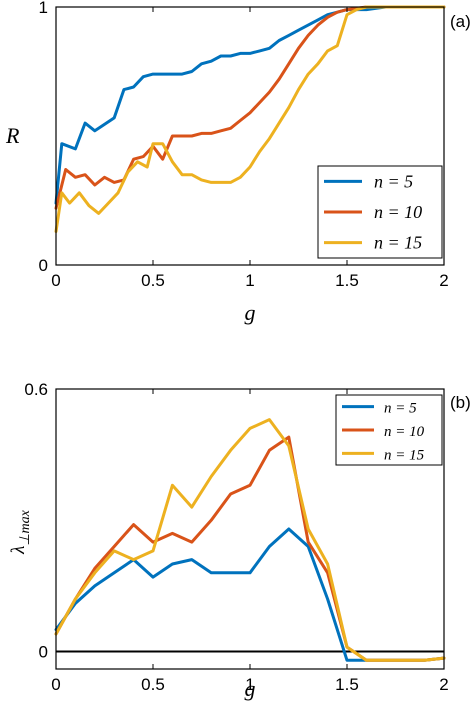 The height and width of the screenshot is (701, 474). I want to click on panel-label: (b), so click(460, 402).